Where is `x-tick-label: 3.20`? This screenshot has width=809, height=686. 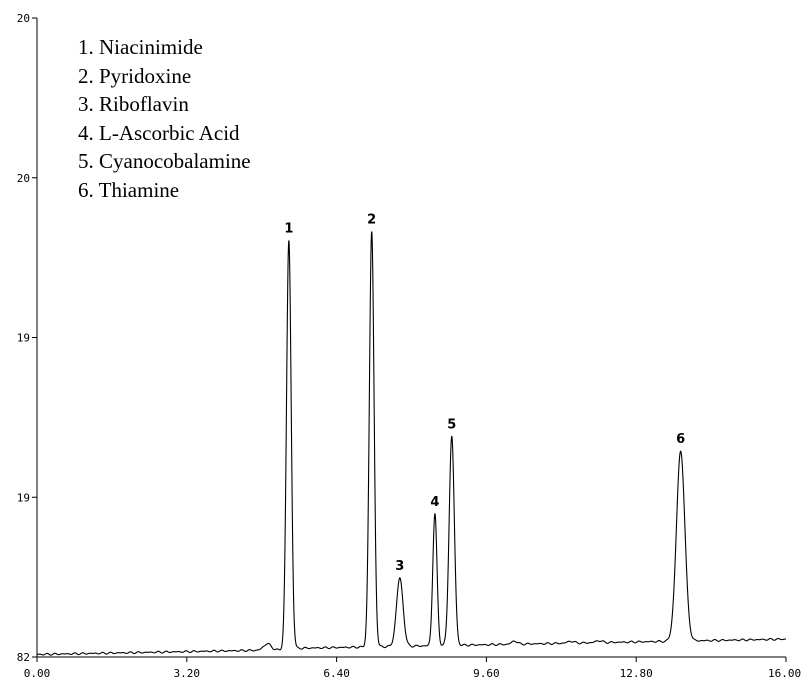
x-tick-label: 3.20 is located at coordinates (187, 673).